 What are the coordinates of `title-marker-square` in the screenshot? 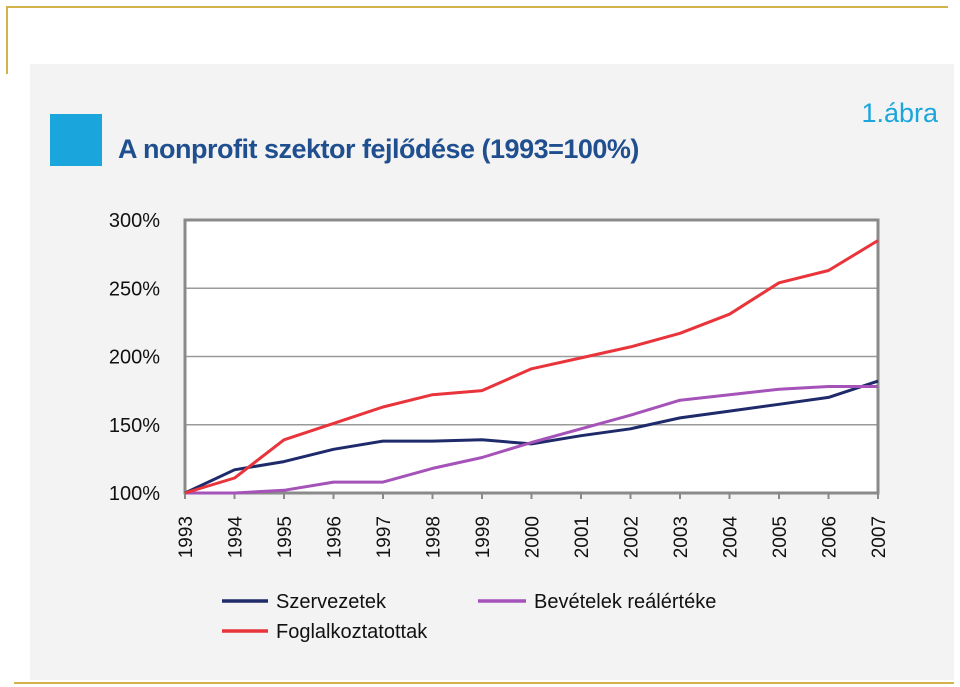 It's located at (76, 140).